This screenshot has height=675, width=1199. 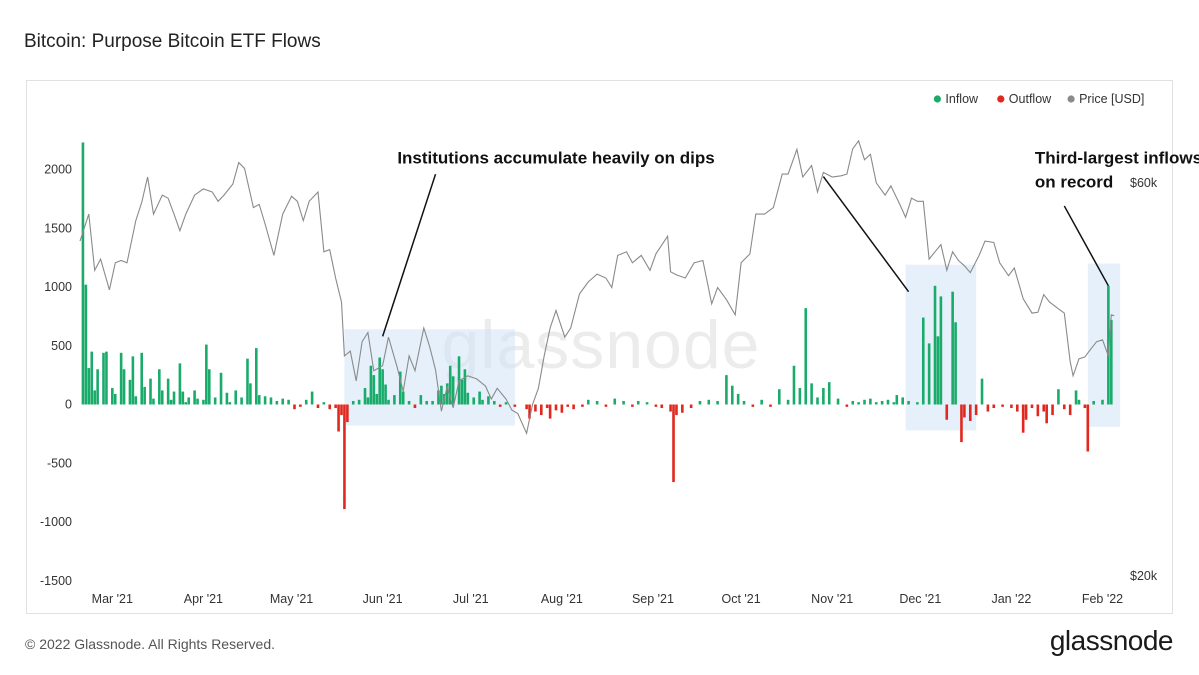 What do you see at coordinates (471, 599) in the screenshot?
I see `x-tick-label: Jul '21` at bounding box center [471, 599].